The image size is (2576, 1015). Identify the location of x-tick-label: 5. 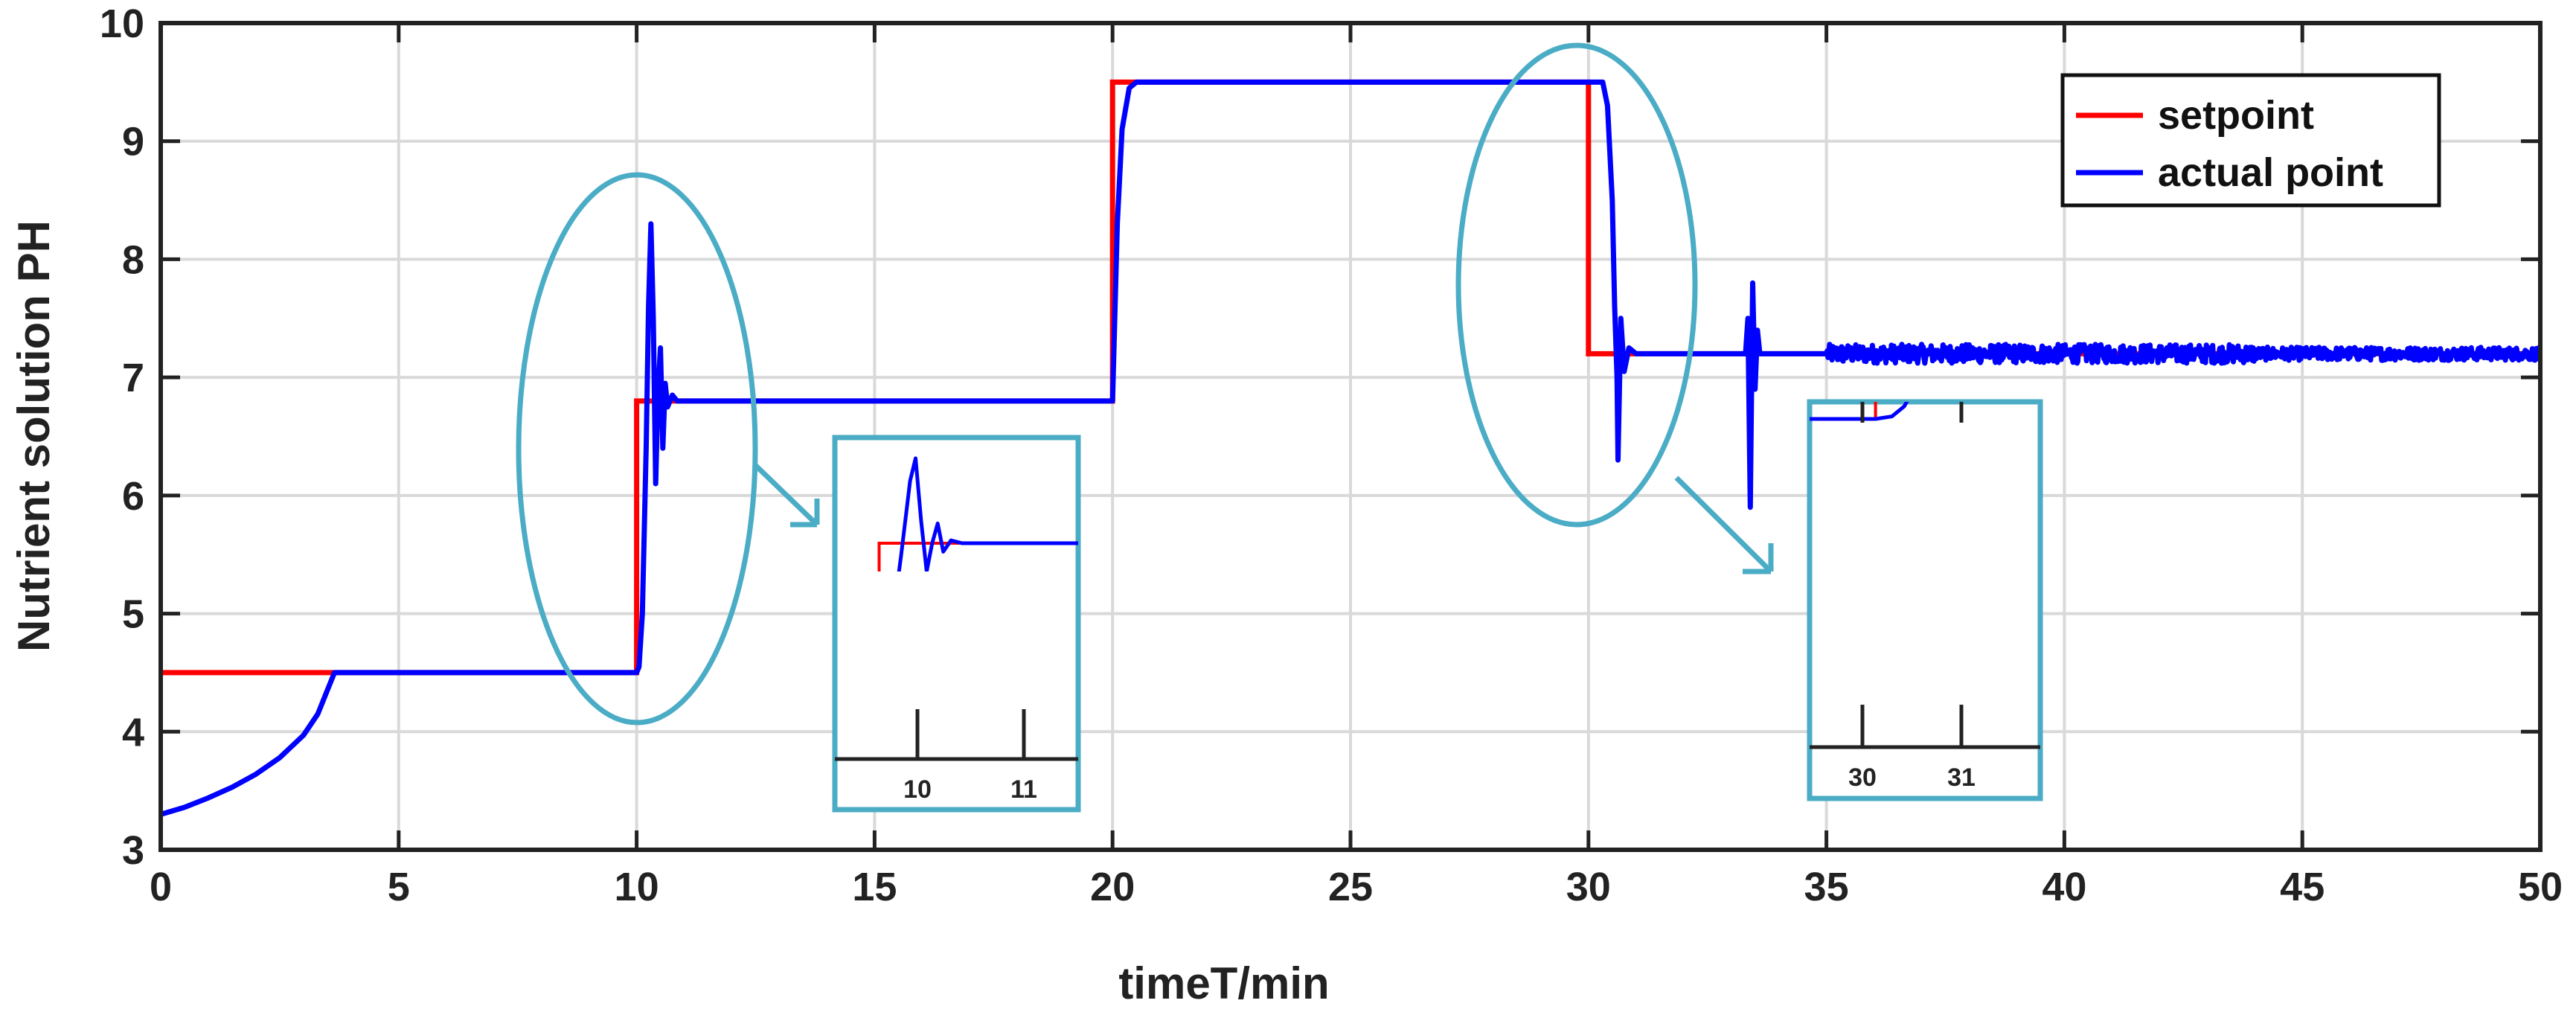
(399, 887).